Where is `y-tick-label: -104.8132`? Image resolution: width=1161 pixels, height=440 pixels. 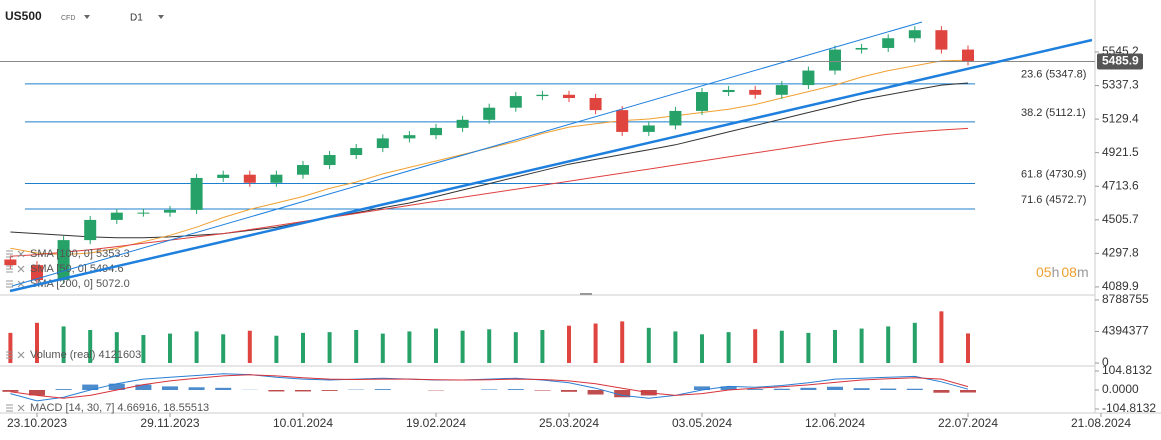
y-tick-label: -104.8132 is located at coordinates (1129, 408).